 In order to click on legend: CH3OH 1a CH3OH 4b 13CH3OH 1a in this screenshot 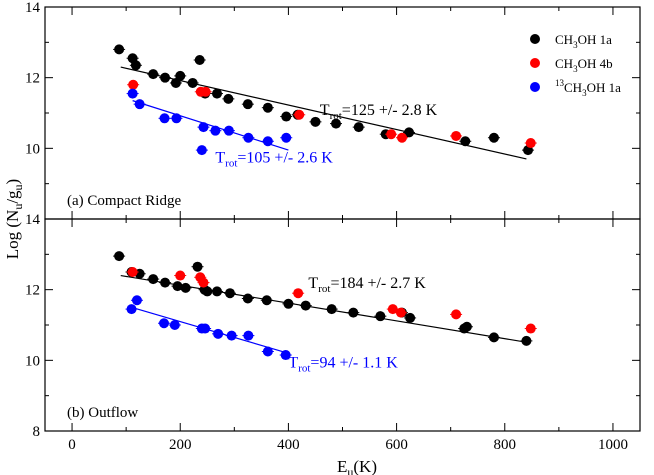, I will do `click(575, 65)`.